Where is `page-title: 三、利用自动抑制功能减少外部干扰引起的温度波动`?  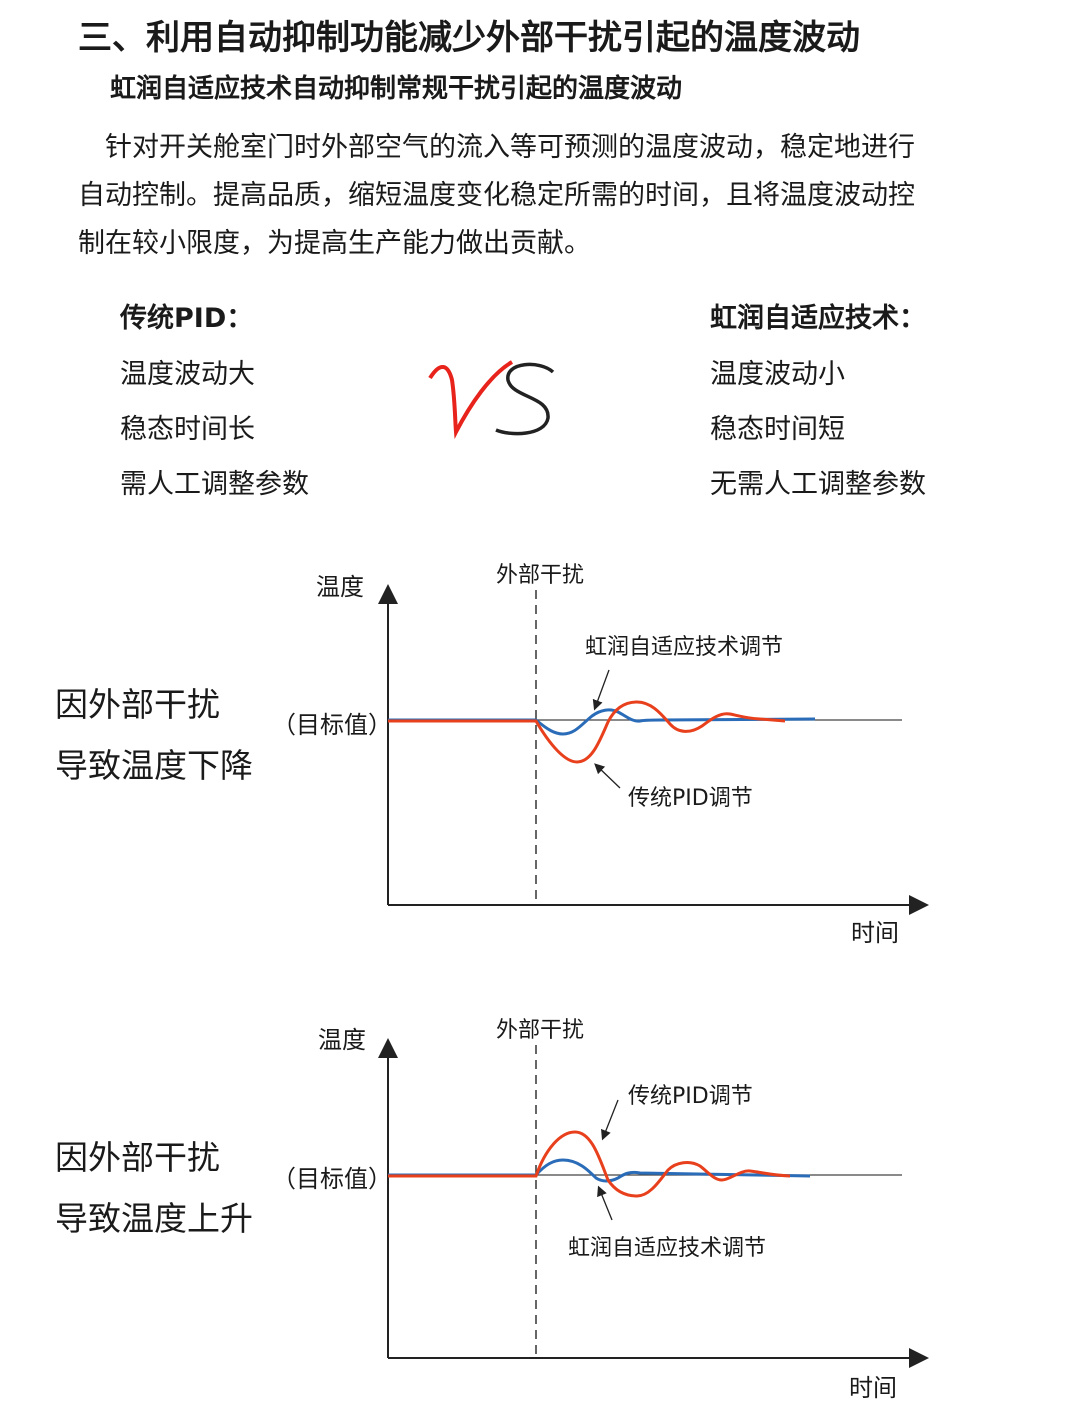
page-title: 三、利用自动抑制功能减少外部干扰引起的温度波动 is located at coordinates (469, 38).